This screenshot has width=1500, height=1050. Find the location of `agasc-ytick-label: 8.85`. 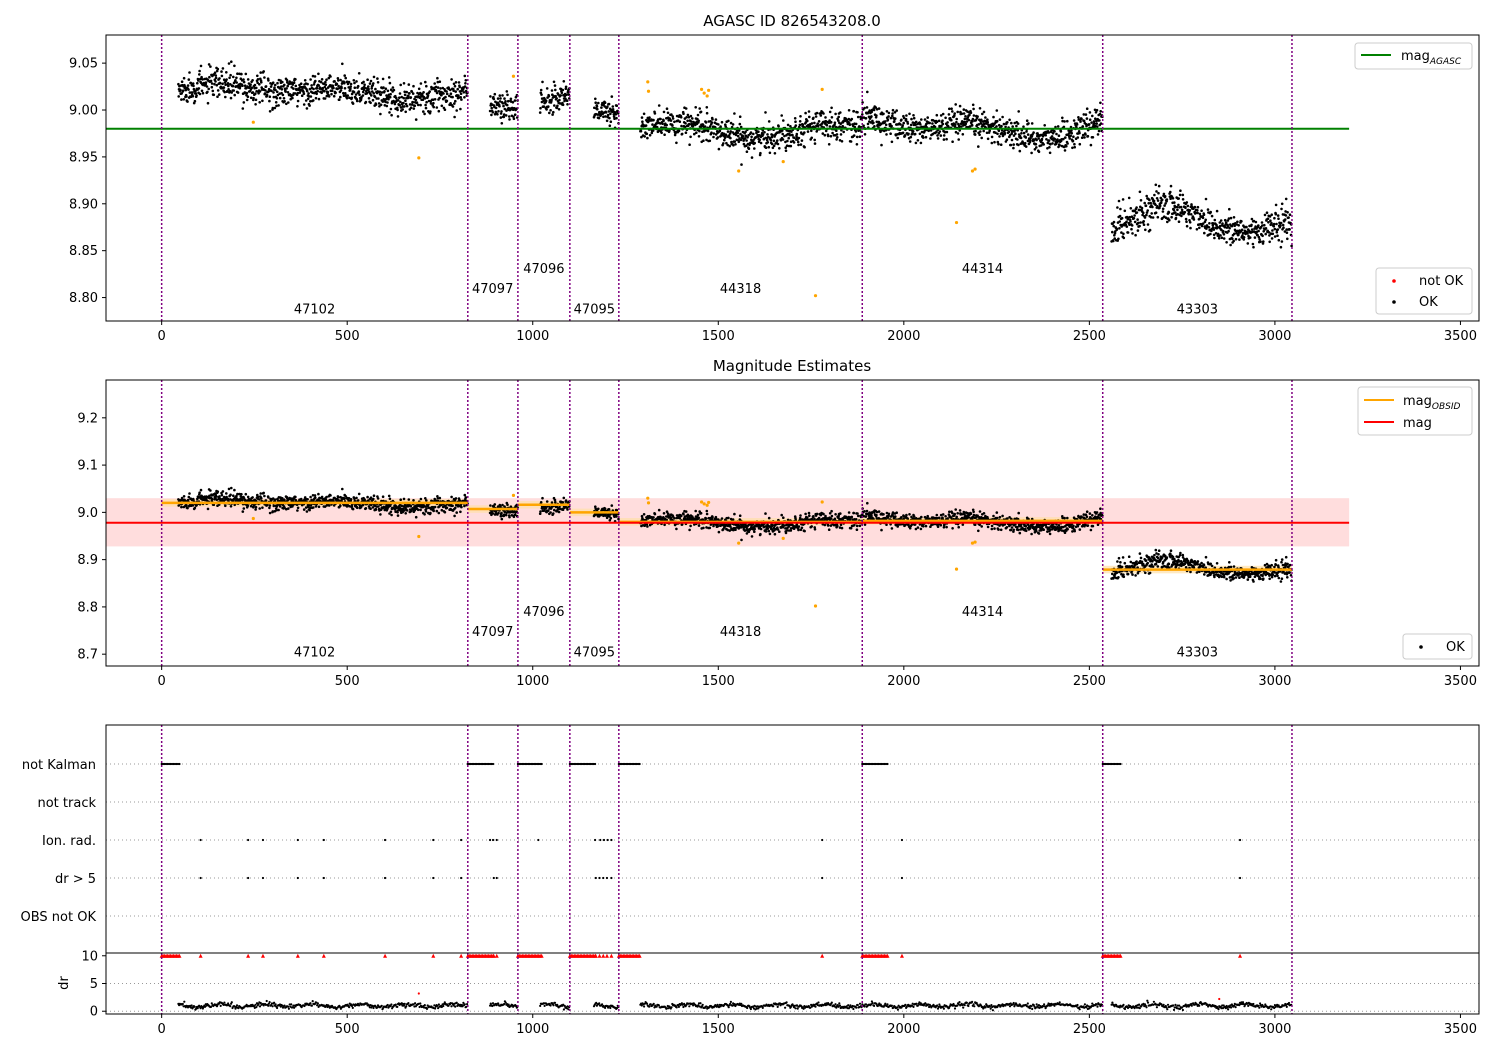

agasc-ytick-label: 8.85 is located at coordinates (83, 251).